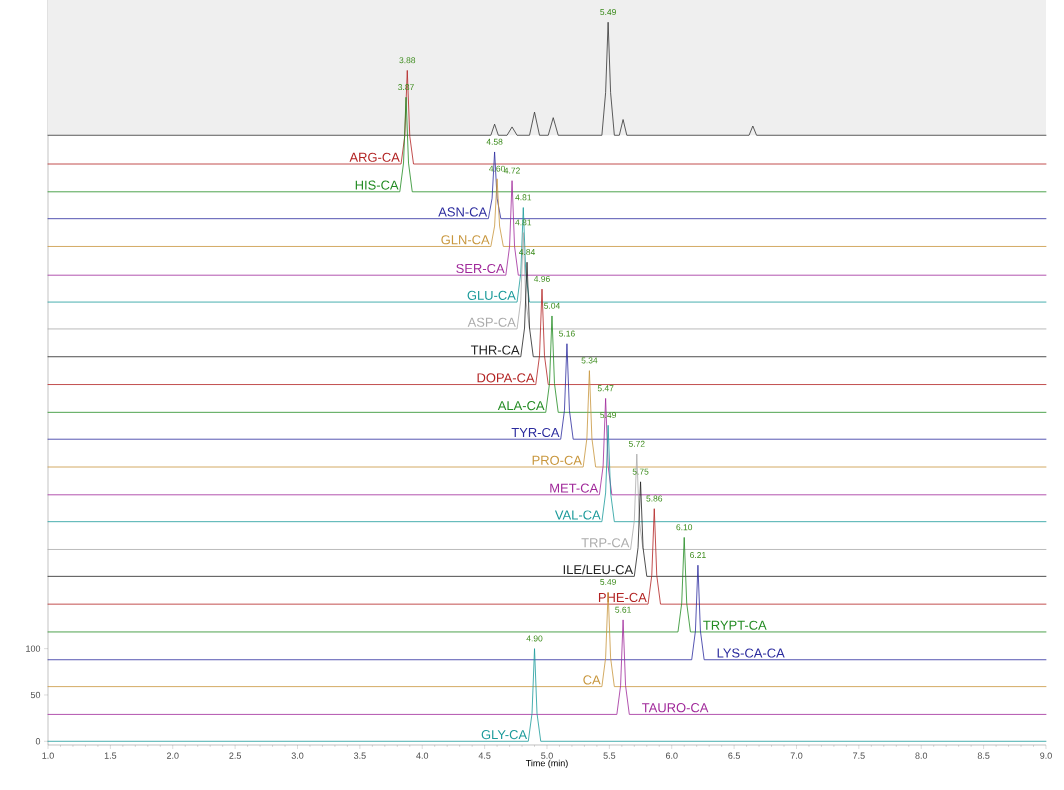  Describe the element at coordinates (484, 755) in the screenshot. I see `x-tick-label: 4.5` at that location.